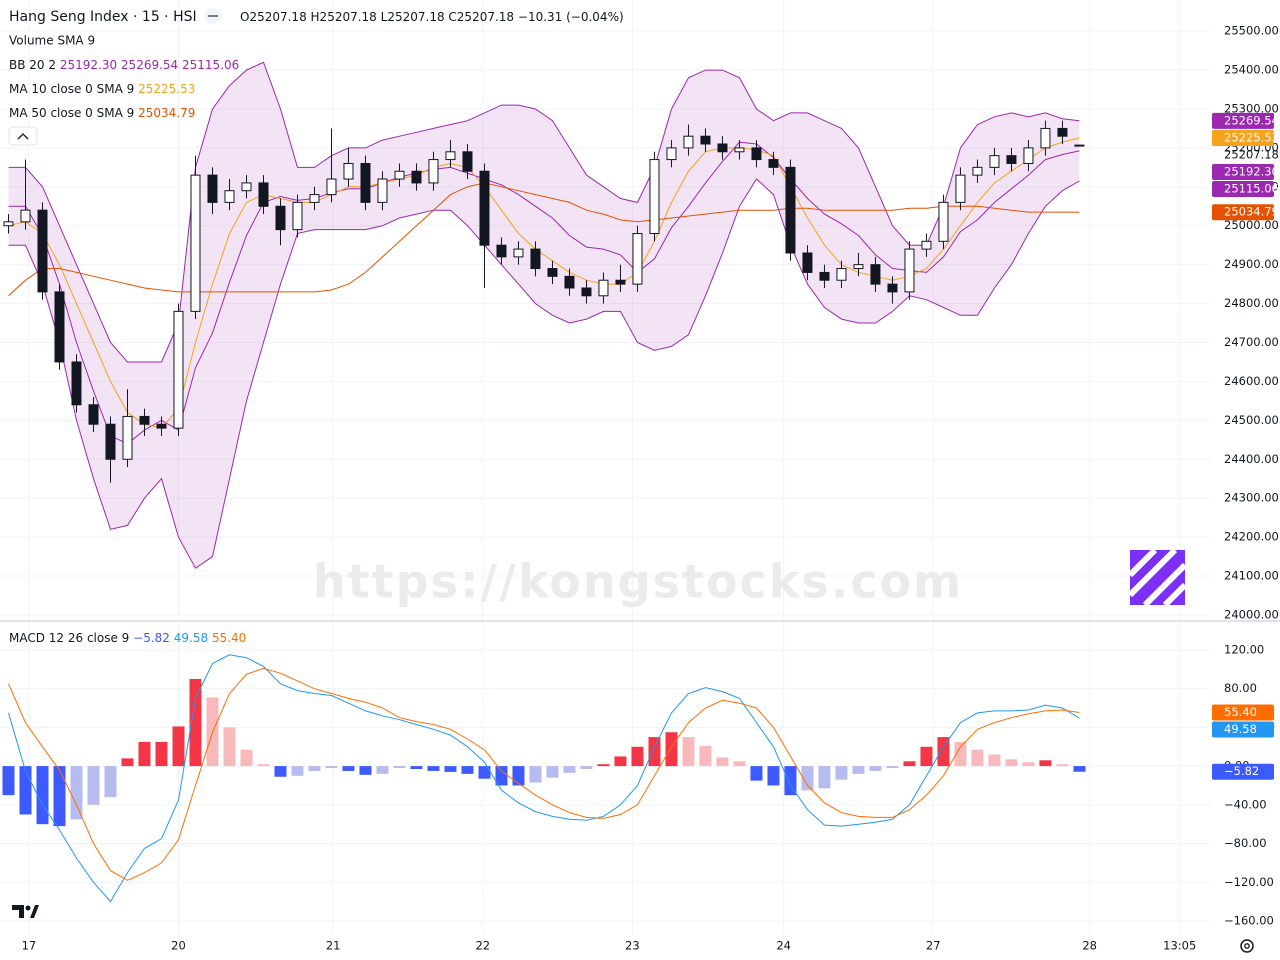 Image resolution: width=1280 pixels, height=960 pixels. What do you see at coordinates (1251, 342) in the screenshot?
I see `y-tick-label: 24700.00` at bounding box center [1251, 342].